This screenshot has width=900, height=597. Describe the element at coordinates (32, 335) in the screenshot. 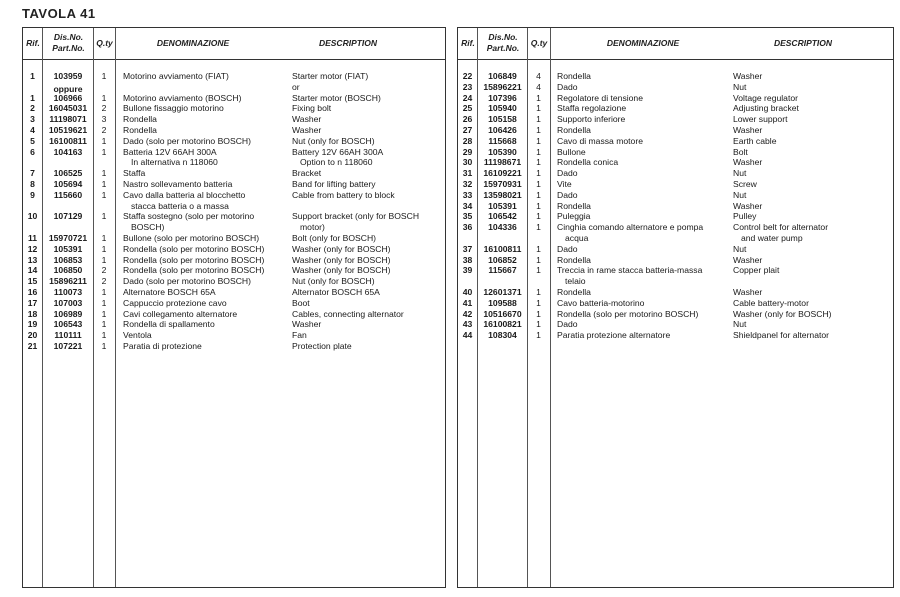

I see `ref-number: 20` at that location.